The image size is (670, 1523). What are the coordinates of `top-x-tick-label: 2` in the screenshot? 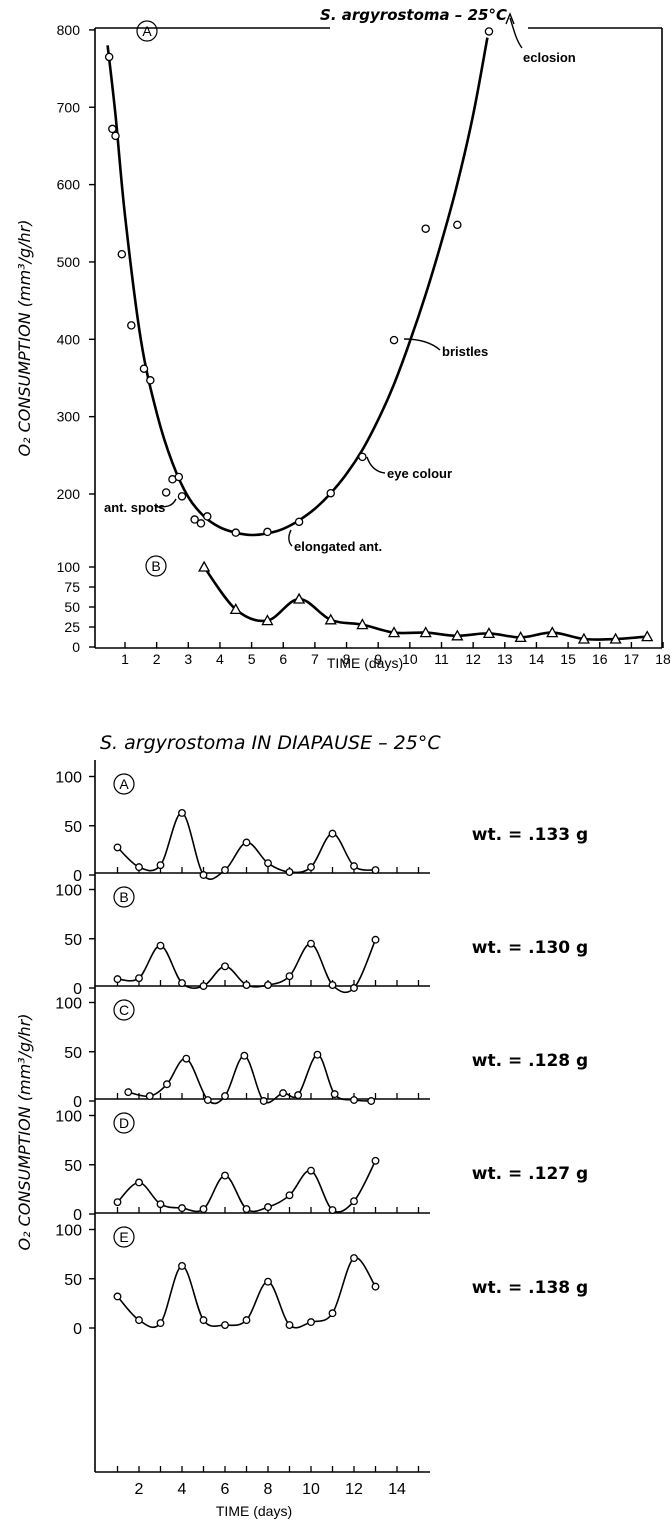 It's located at (157, 659).